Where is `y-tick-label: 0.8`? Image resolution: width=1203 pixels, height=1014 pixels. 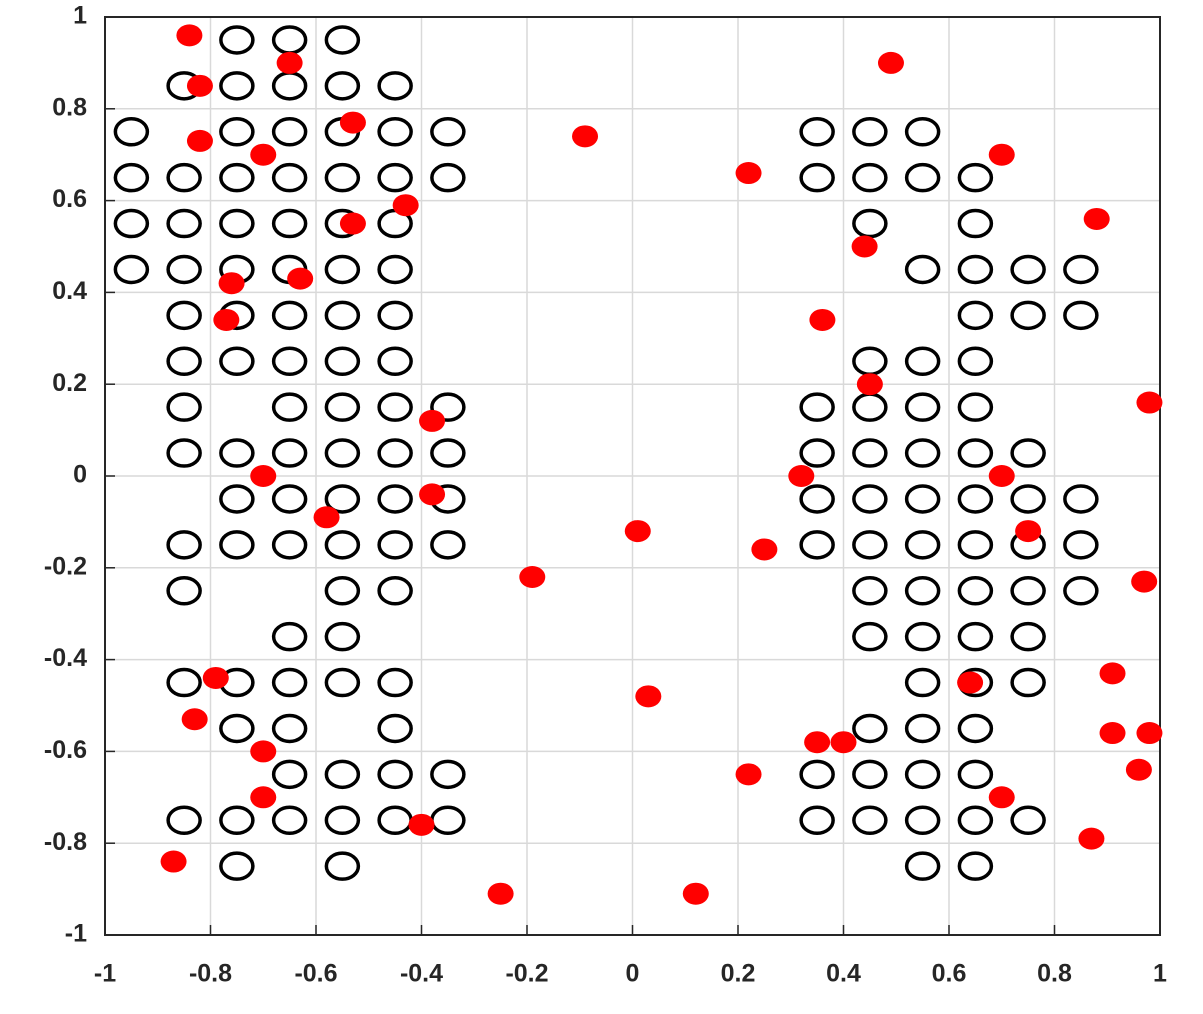
y-tick-label: 0.8 is located at coordinates (69, 107).